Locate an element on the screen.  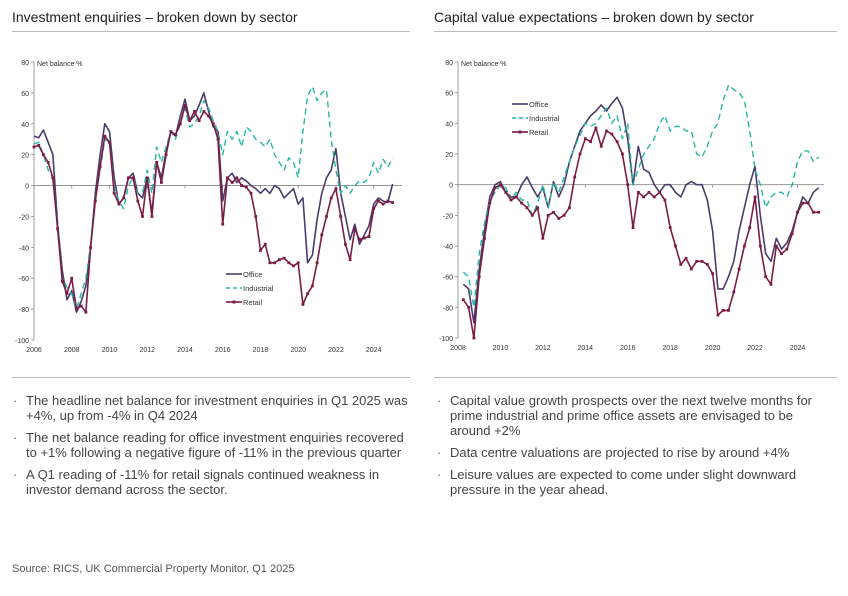
y-tick-label: 0 is located at coordinates (451, 186).